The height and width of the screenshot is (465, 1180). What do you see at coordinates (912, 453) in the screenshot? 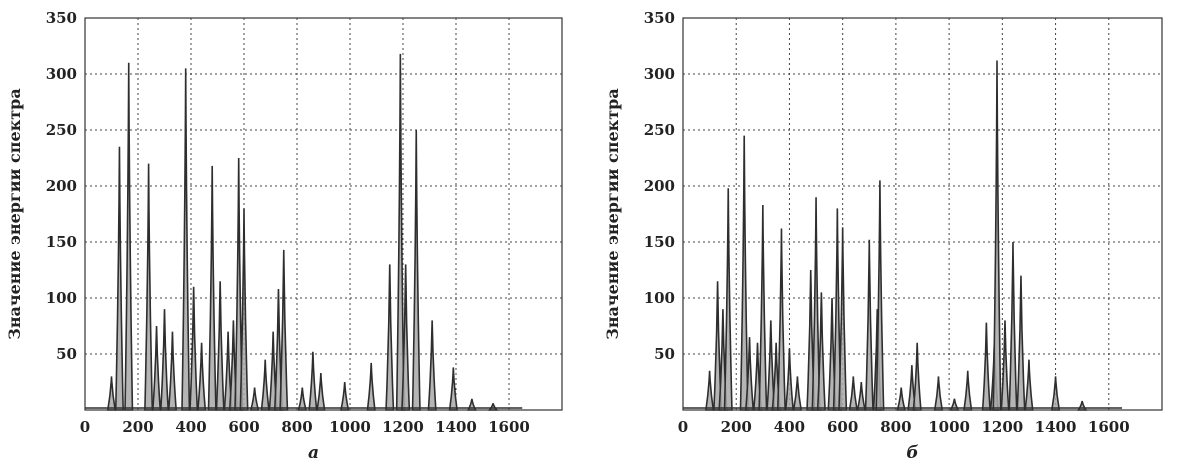
I see `panel-label: б` at bounding box center [912, 453].